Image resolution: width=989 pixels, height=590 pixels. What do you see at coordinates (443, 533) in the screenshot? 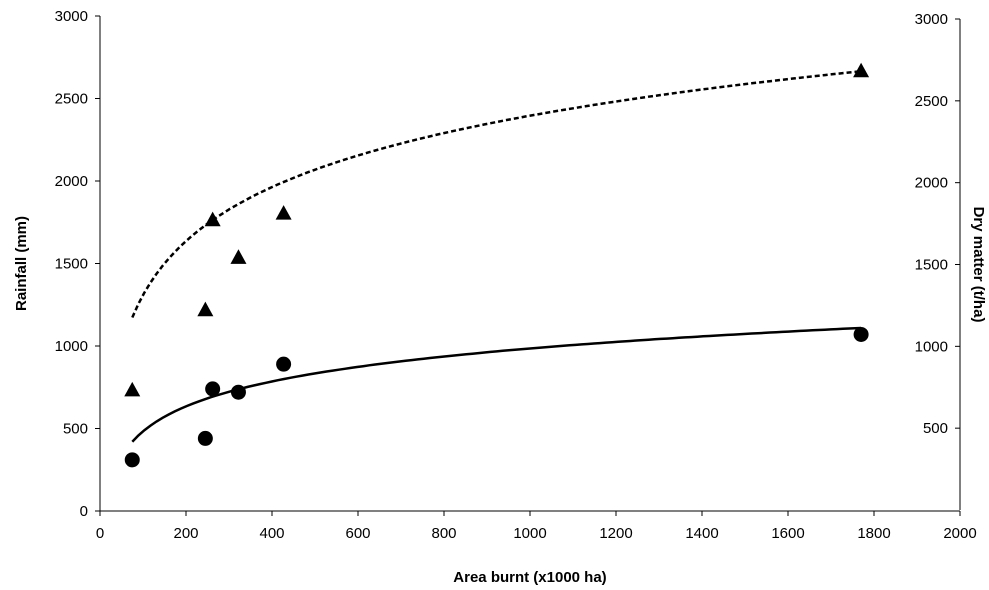
I see `x-tick-label: 800` at bounding box center [443, 533].